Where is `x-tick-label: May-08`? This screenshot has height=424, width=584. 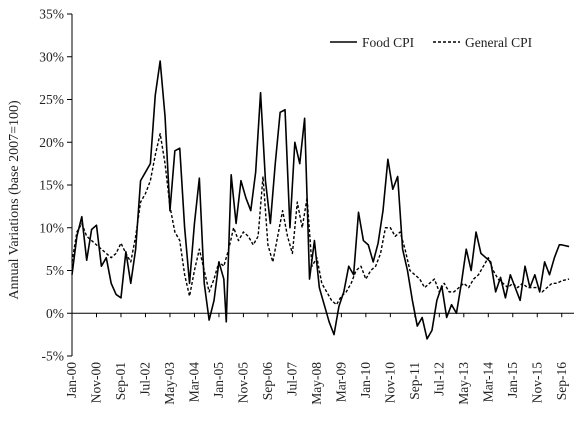
x-tick-label: May-08 is located at coordinates (316, 383).